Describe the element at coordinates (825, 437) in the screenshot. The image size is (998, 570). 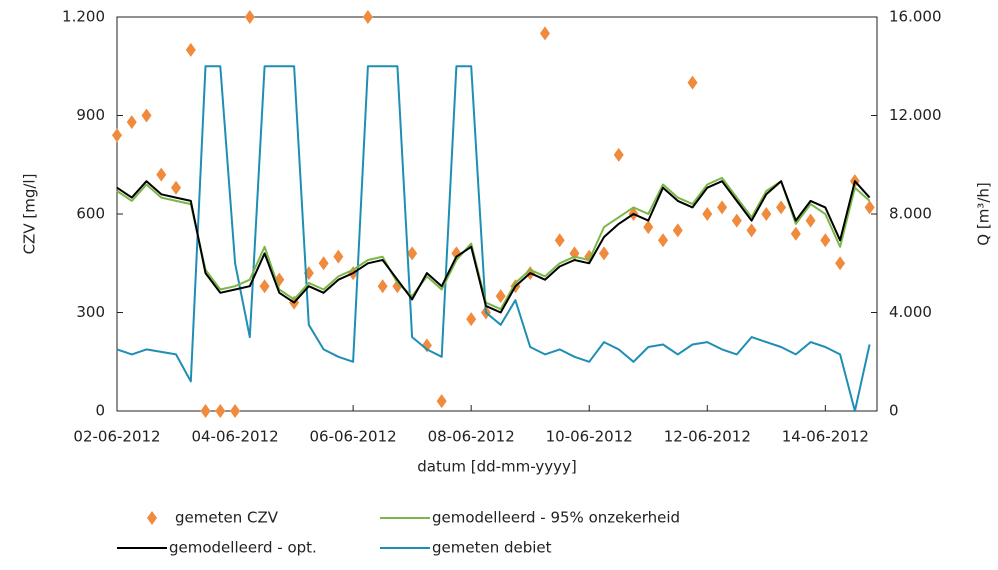
I see `x-tick-label: 14-06-2012` at that location.